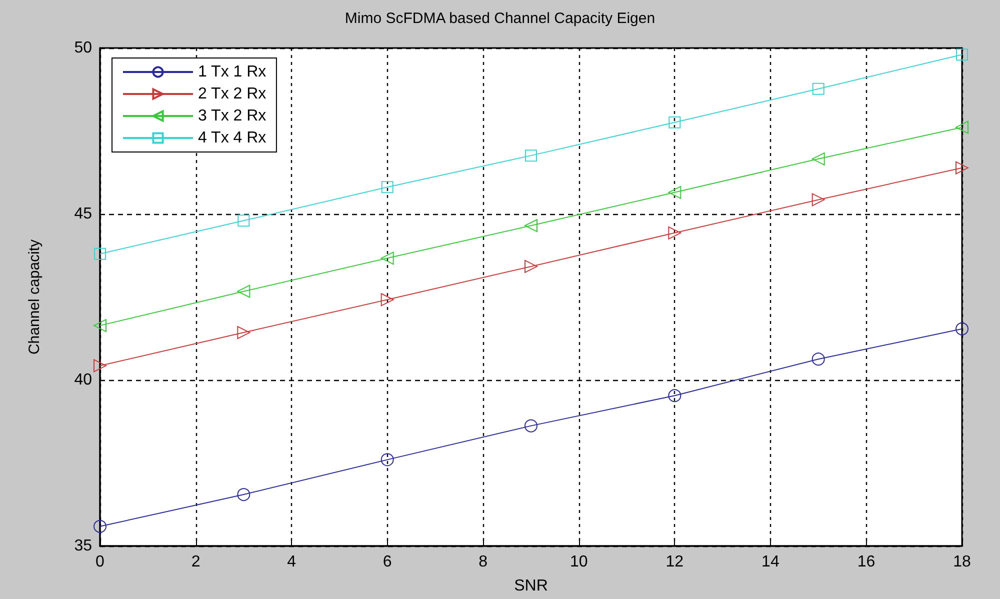  Describe the element at coordinates (232, 72) in the screenshot. I see `legend-label: 1 Tx 1 Rx` at that location.